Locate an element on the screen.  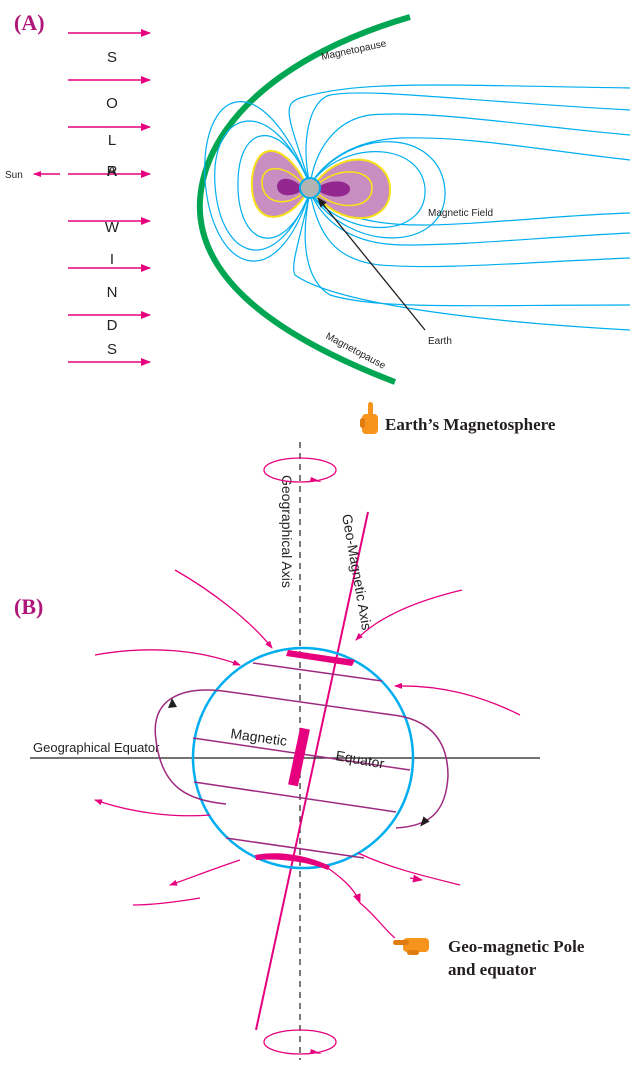
magnetic-pole-north is located at coordinates (320, 658).